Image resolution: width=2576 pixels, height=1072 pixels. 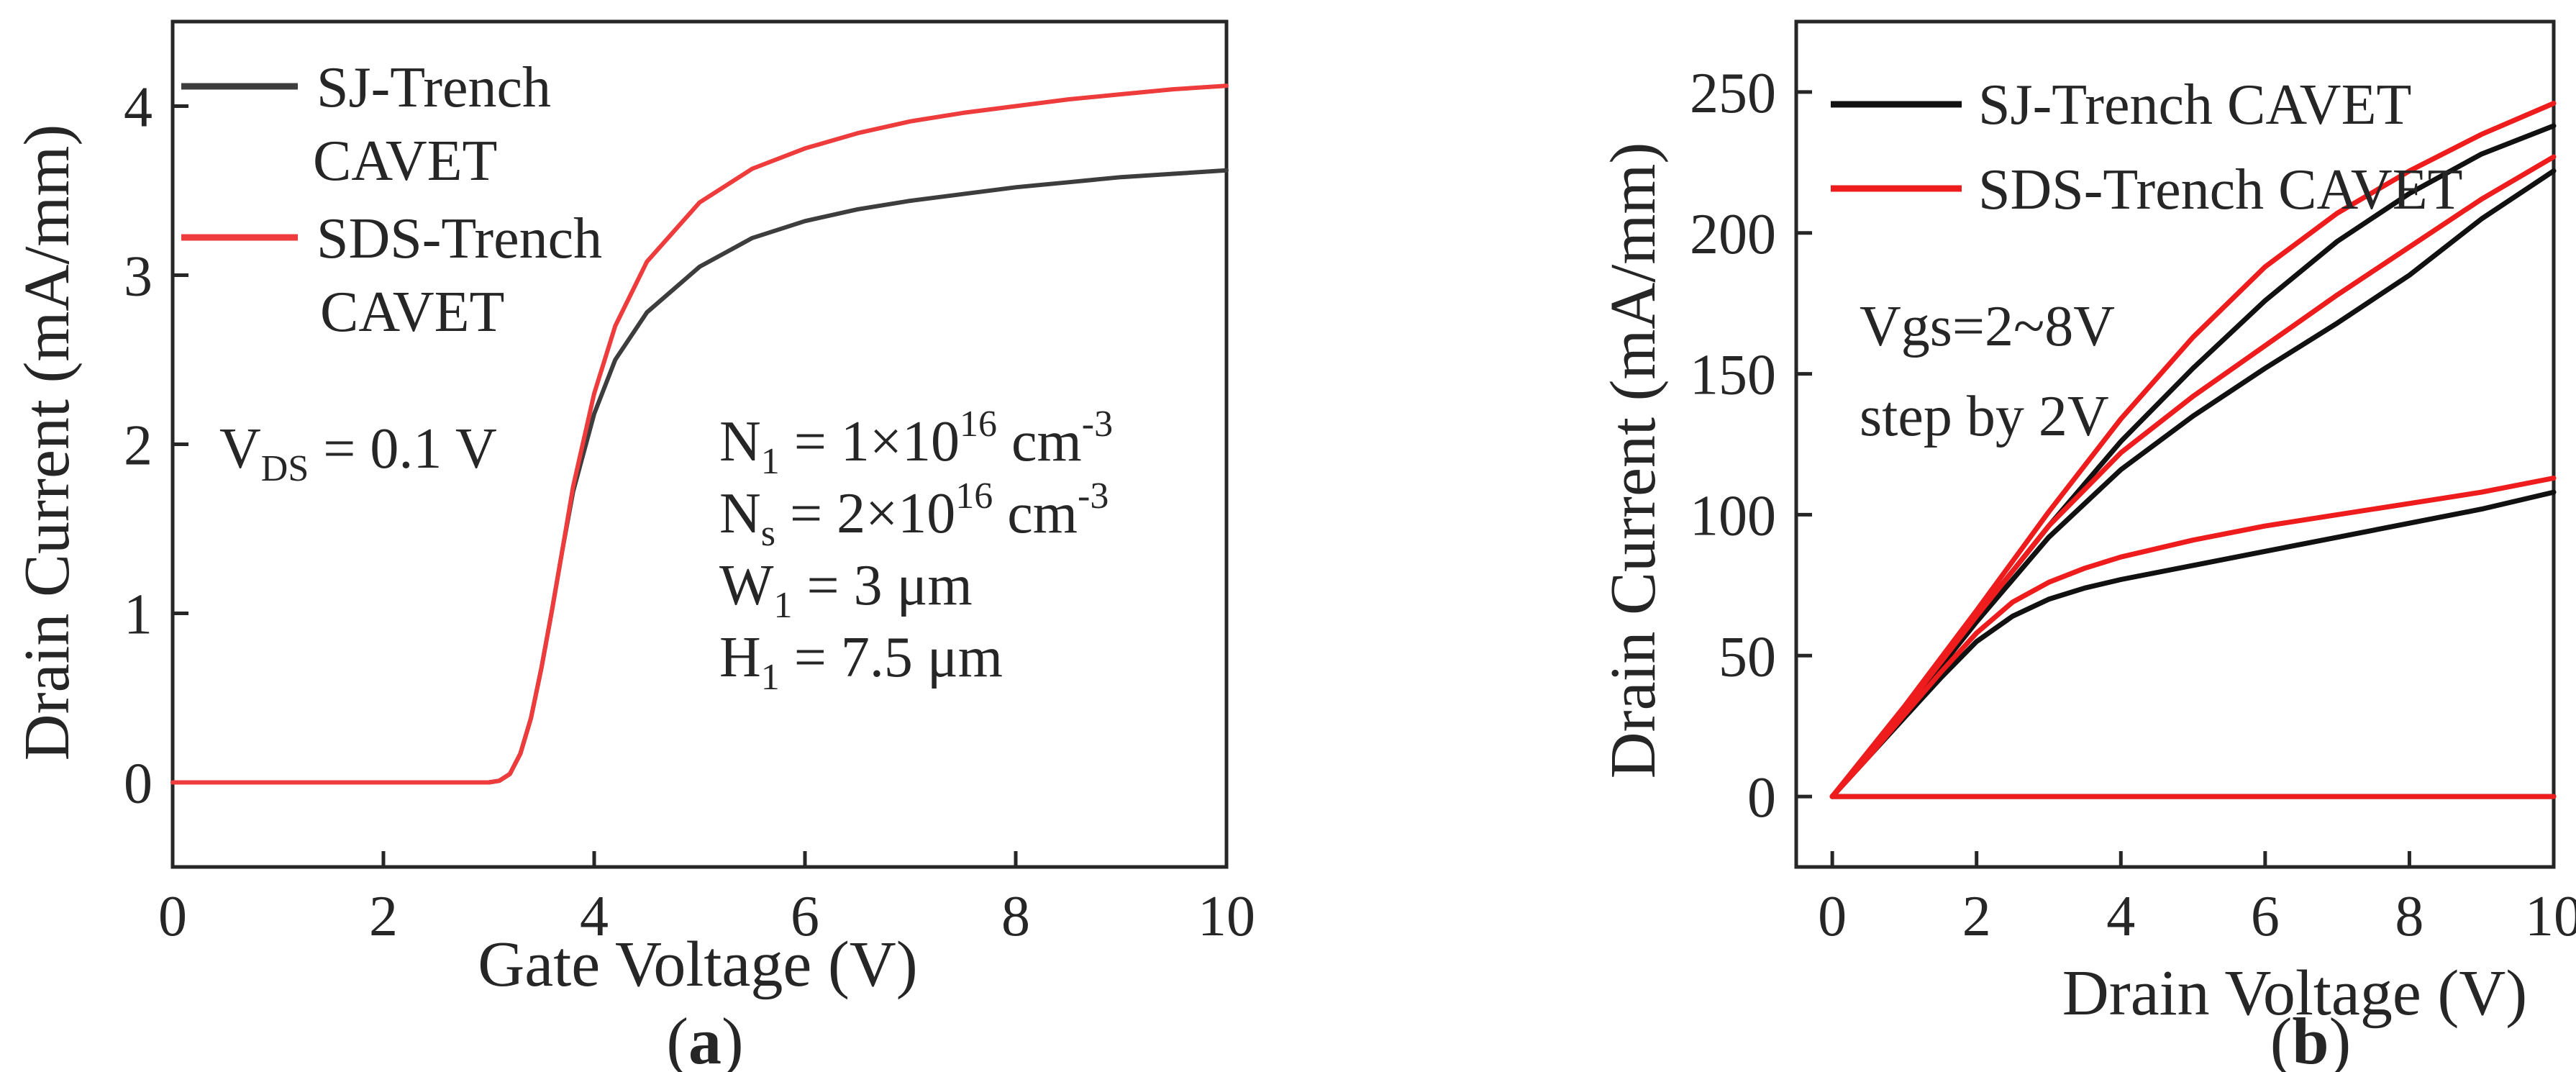 What do you see at coordinates (770, 462) in the screenshot?
I see `annotation-n1-sub: 1` at bounding box center [770, 462].